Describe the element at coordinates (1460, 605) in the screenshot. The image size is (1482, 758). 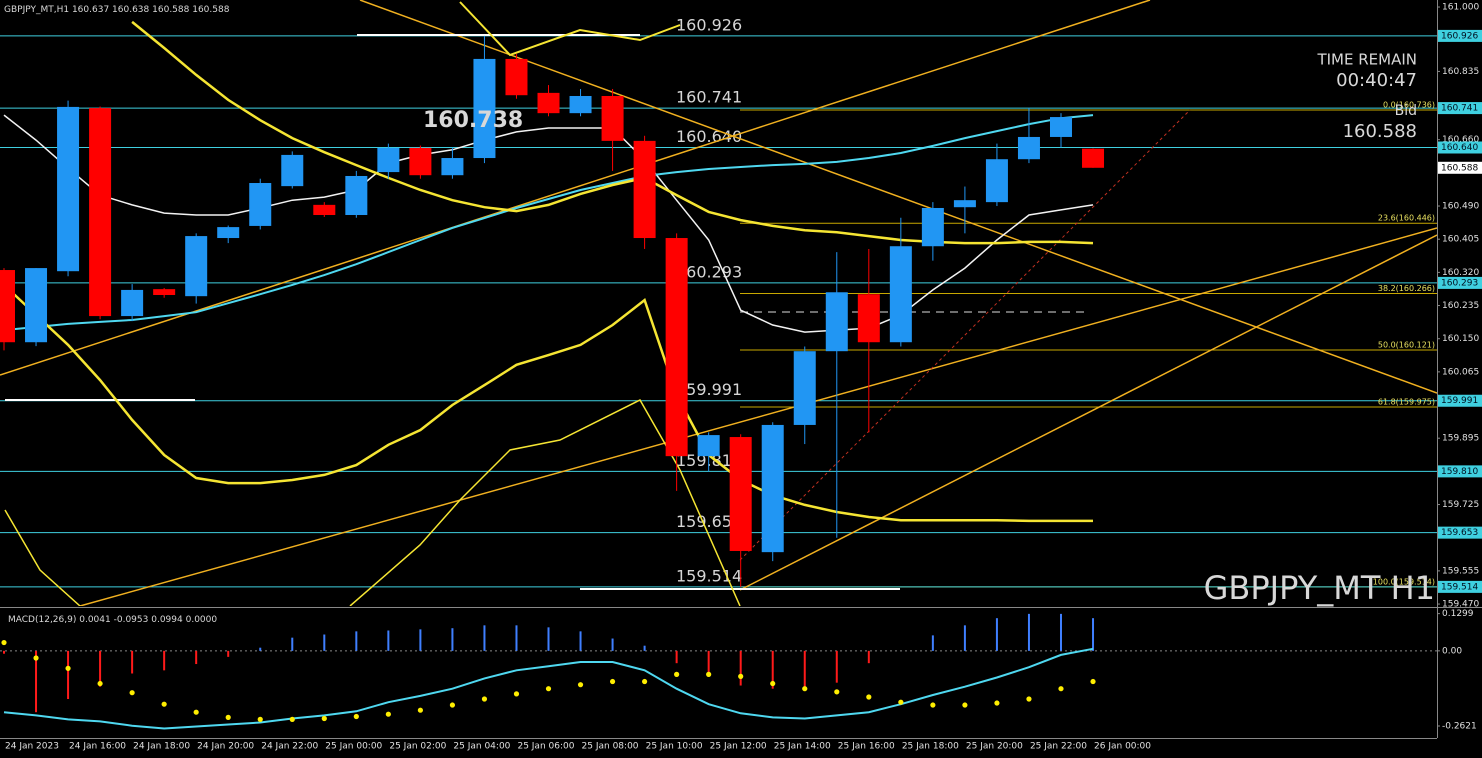
I see `y-tick-label: 159.470` at that location.